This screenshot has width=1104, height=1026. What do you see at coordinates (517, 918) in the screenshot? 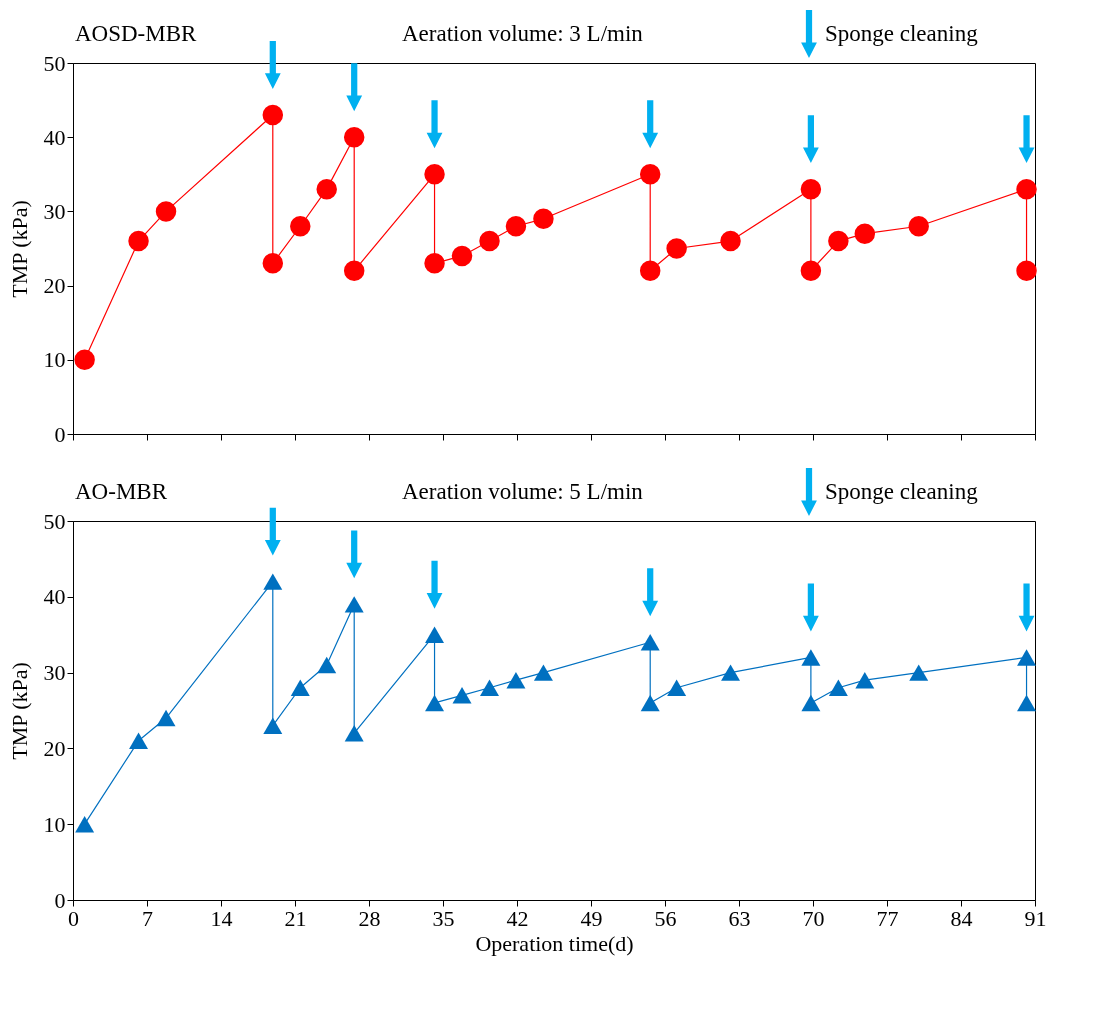
I see `x-tick-label: 42` at bounding box center [517, 918].